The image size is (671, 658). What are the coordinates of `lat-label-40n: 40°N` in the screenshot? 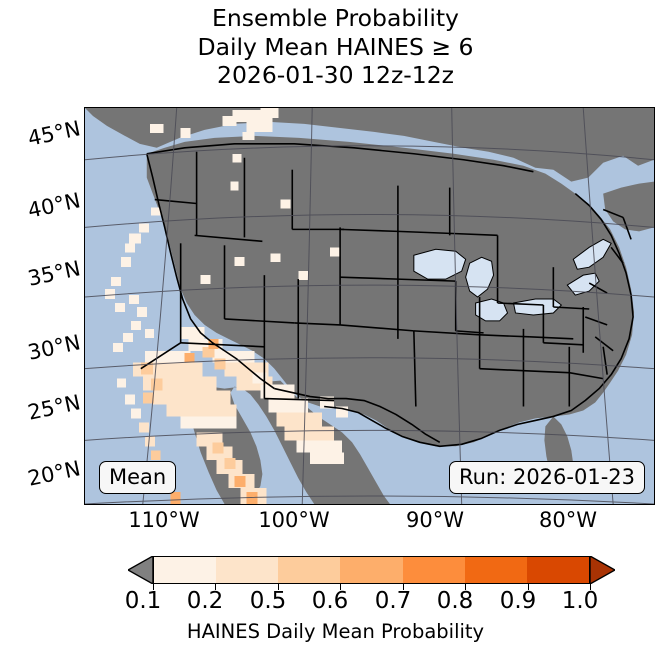 It's located at (54, 205).